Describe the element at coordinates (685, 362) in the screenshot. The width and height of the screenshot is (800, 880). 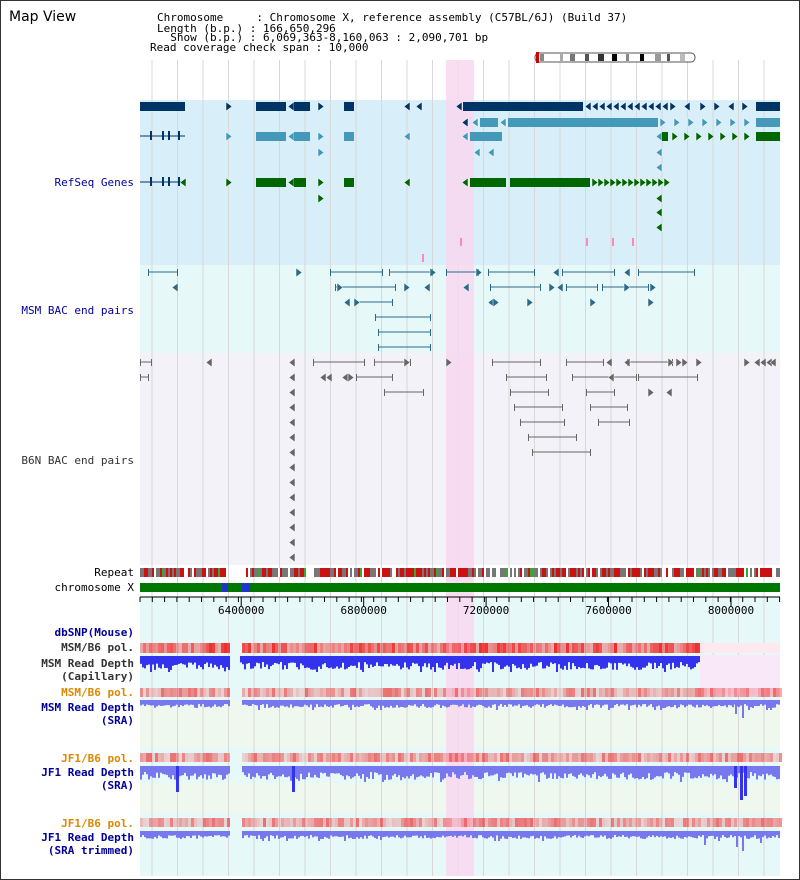
I see `gene-arrow-right` at that location.